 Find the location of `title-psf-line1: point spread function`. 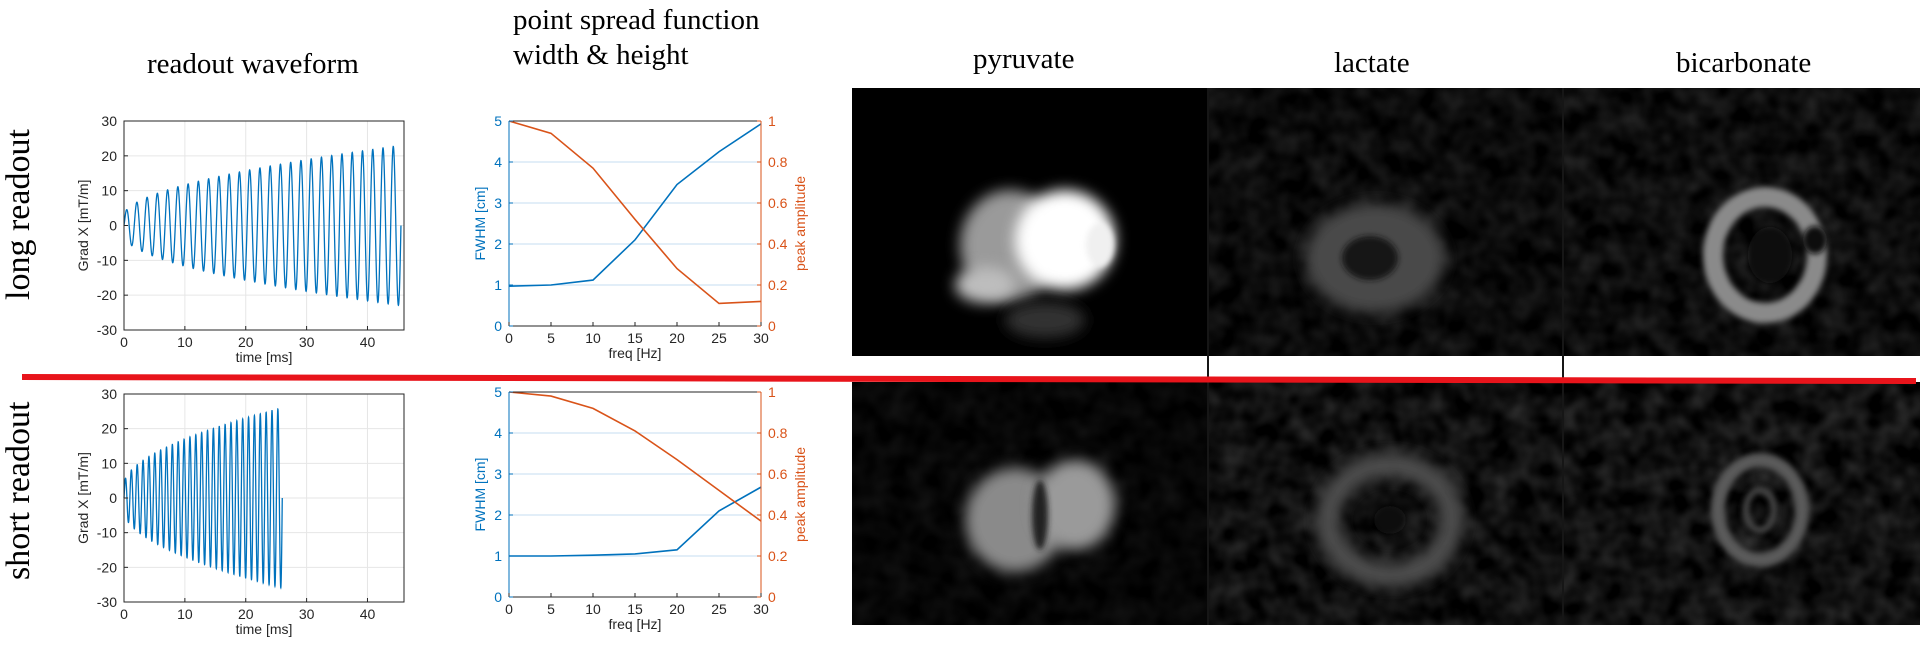

title-psf-line1: point spread function is located at coordinates (636, 20).